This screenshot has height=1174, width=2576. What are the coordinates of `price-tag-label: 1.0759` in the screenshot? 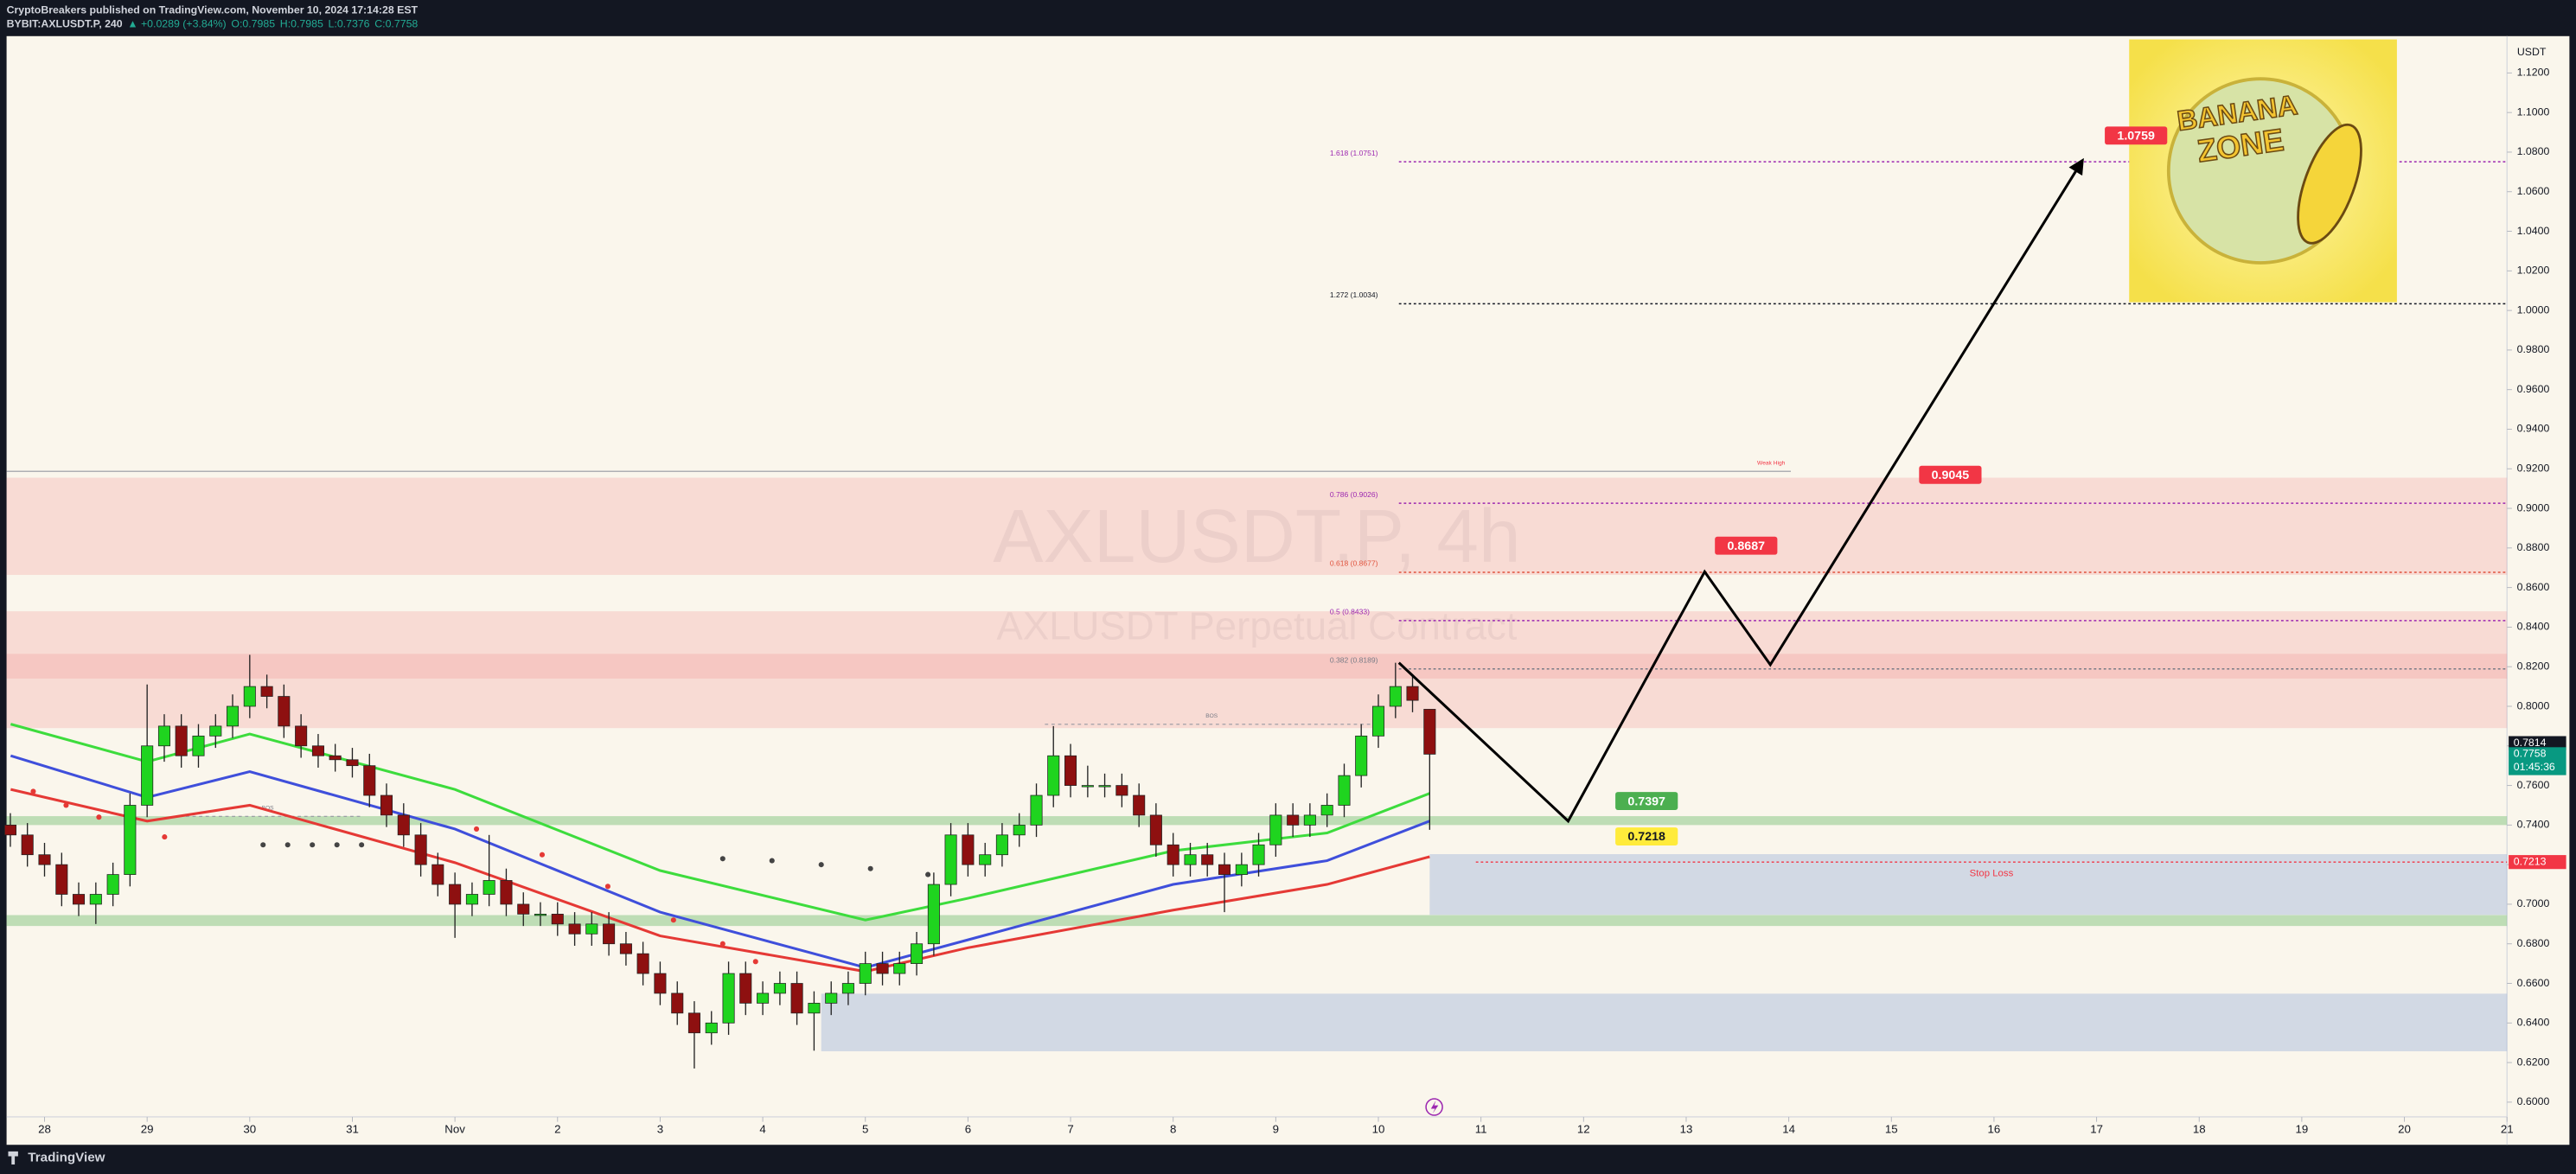 It's located at (2136, 137).